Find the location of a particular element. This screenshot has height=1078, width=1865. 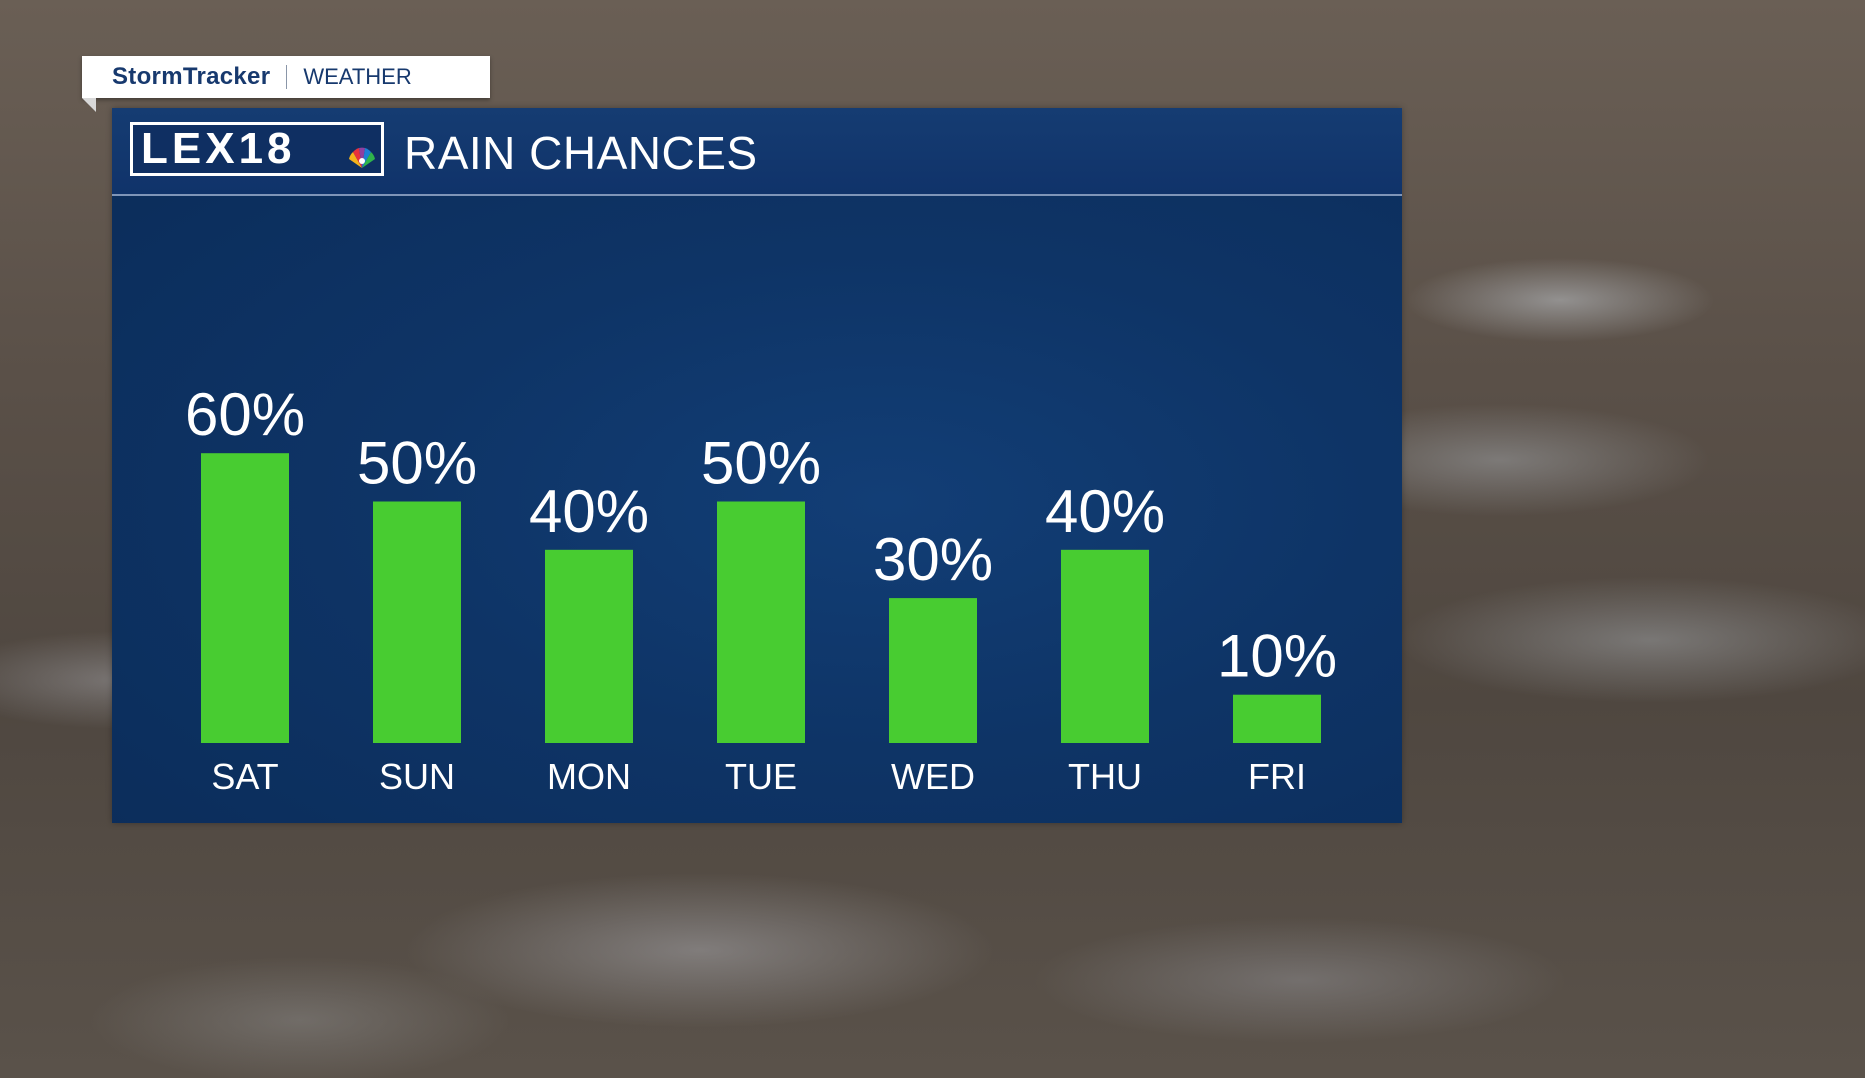

value-label-thu: 40% is located at coordinates (1105, 511).